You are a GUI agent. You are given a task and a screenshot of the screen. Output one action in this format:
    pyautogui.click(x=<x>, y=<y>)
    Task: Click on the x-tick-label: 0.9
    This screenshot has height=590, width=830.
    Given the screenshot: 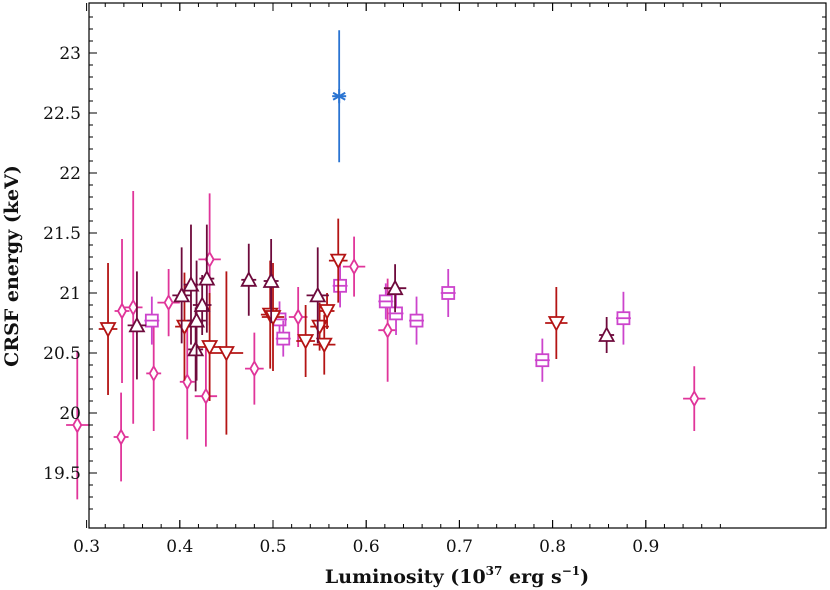 What is the action you would take?
    pyautogui.click(x=645, y=547)
    